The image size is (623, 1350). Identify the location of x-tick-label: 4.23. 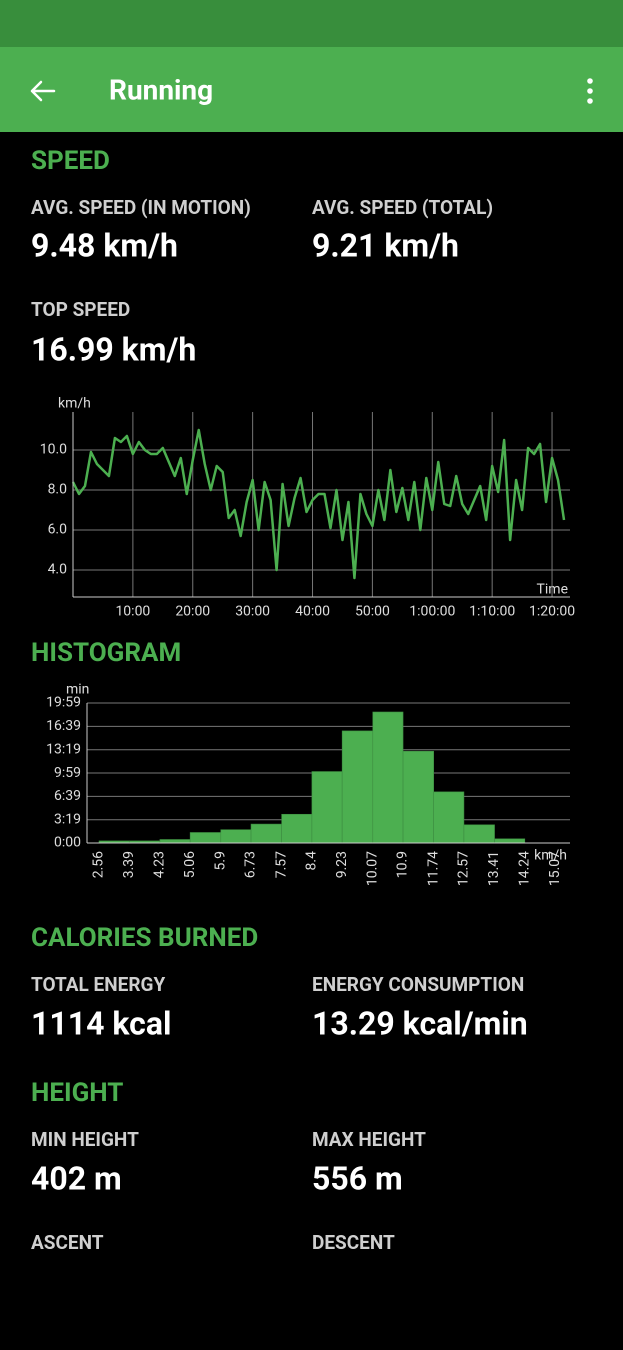
(160, 864).